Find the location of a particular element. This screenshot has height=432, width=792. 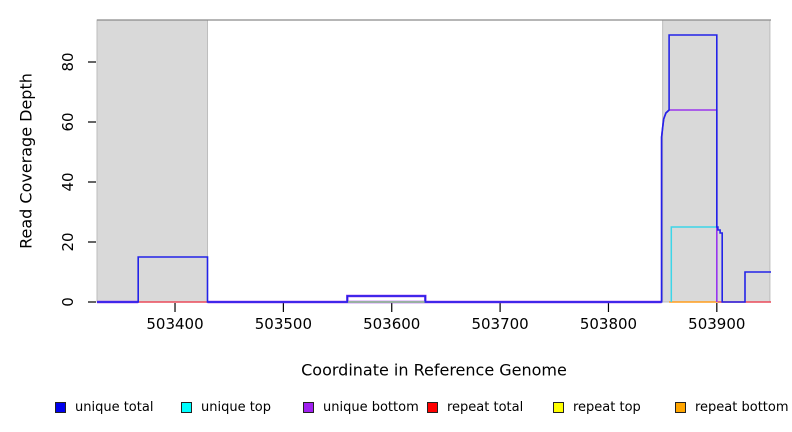

legend-item-unique-top: unique top is located at coordinates (226, 407).